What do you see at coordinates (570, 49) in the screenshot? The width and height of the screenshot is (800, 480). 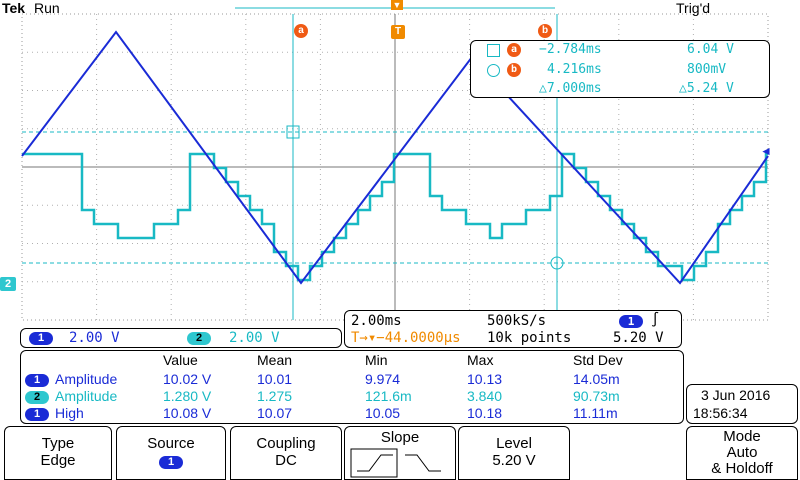 I see `cursor-a-time: −2.784ms` at bounding box center [570, 49].